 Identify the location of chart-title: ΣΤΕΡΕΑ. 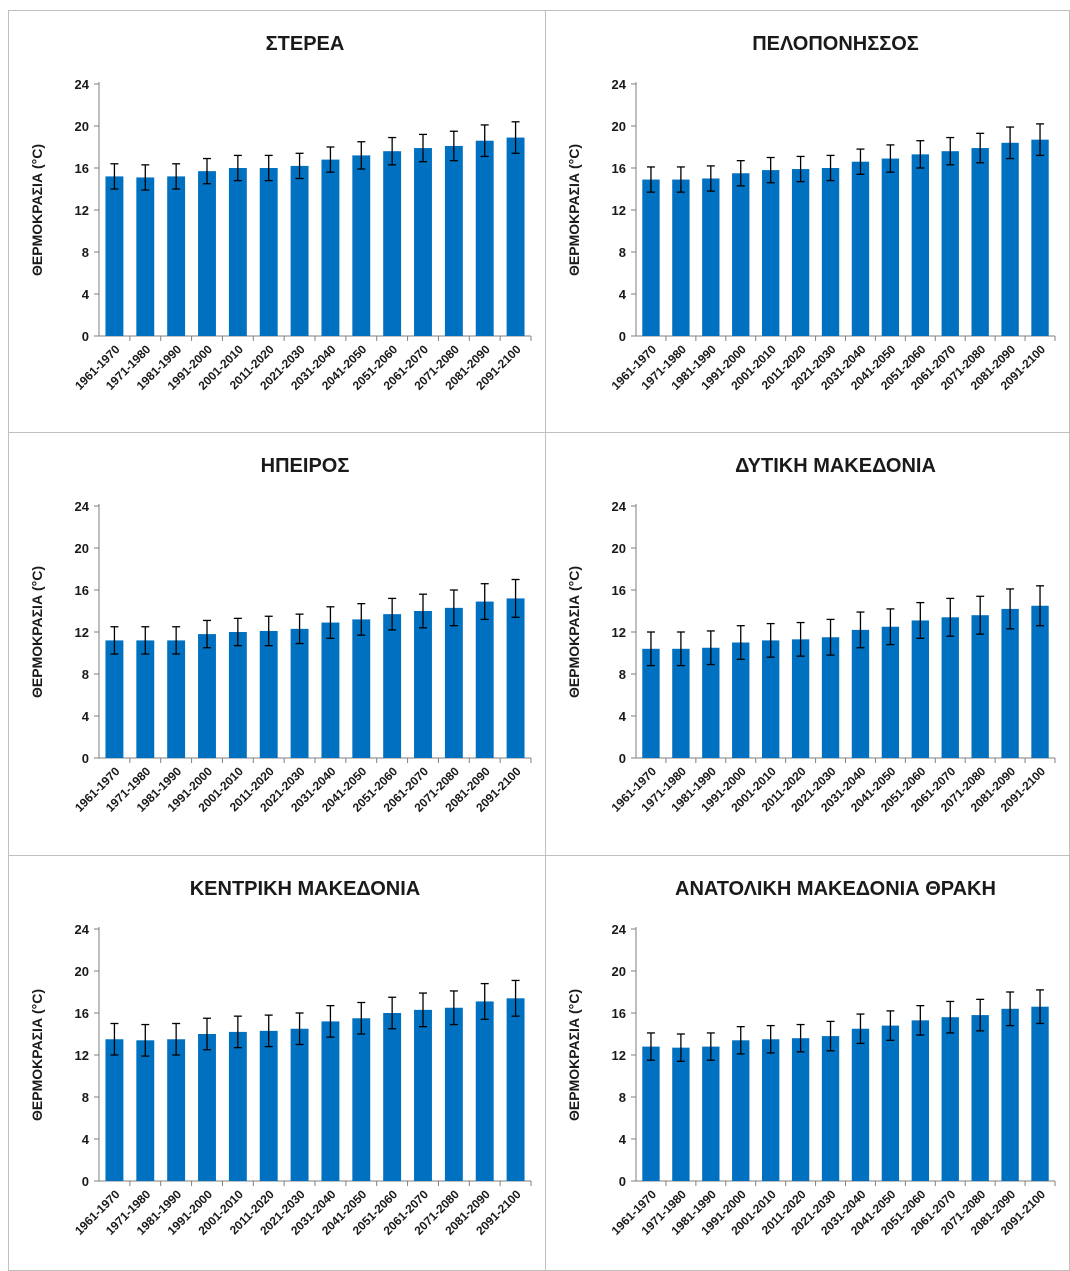
(305, 44).